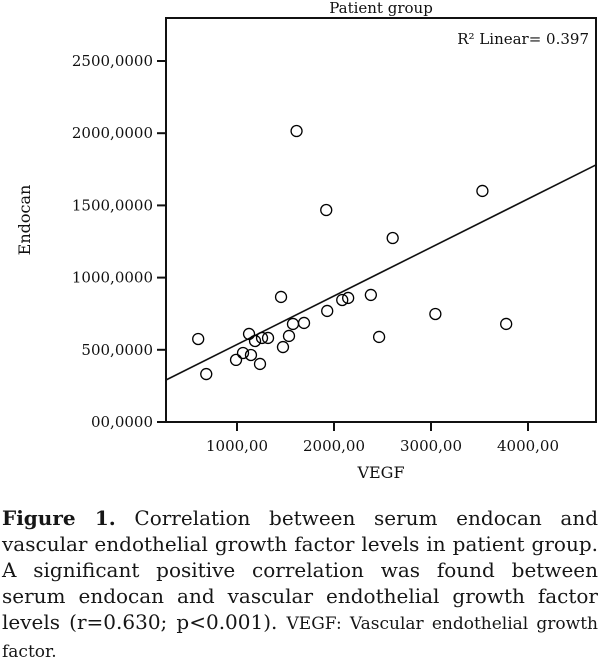  Describe the element at coordinates (112, 205) in the screenshot. I see `y-tick-label: 1500,0000` at that location.